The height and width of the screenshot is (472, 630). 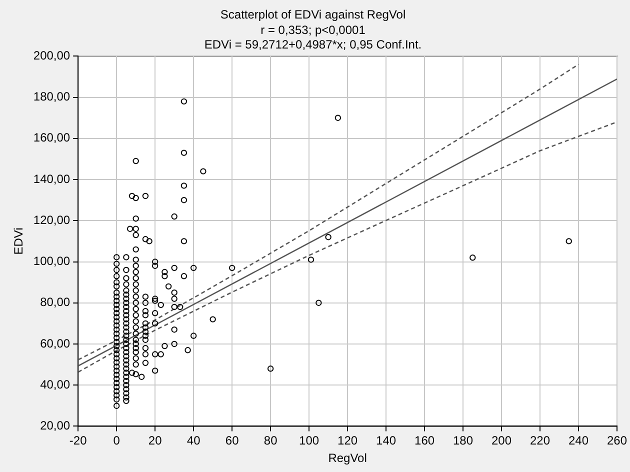 I want to click on x-tick-label: 0, so click(x=116, y=441).